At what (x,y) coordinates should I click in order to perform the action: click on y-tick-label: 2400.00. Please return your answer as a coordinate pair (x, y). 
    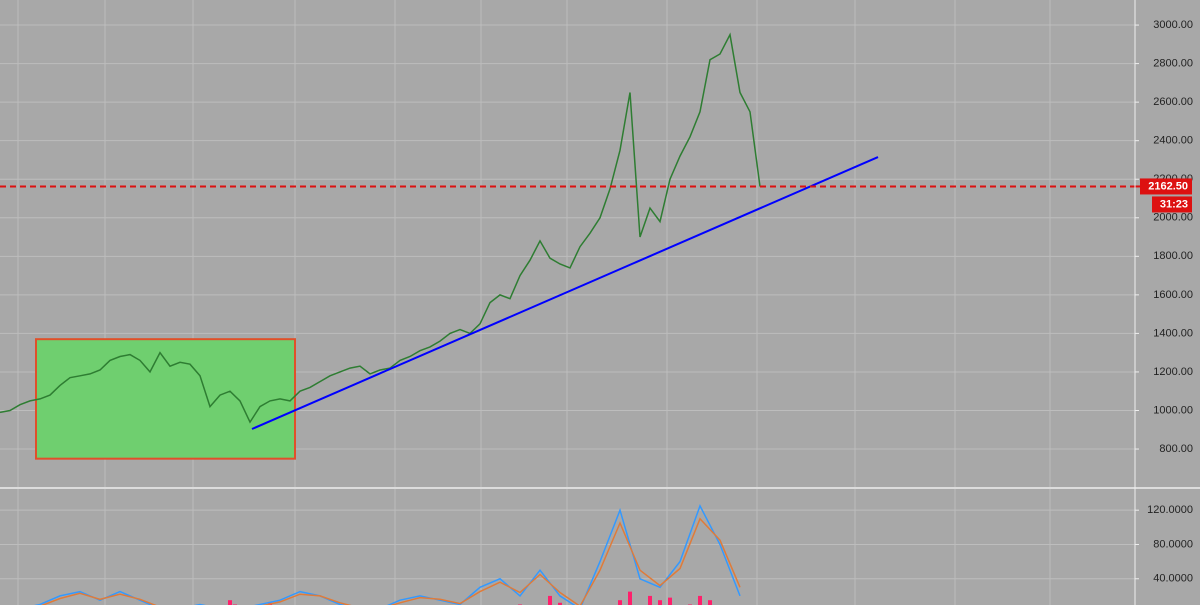
    Looking at the image, I should click on (1173, 141).